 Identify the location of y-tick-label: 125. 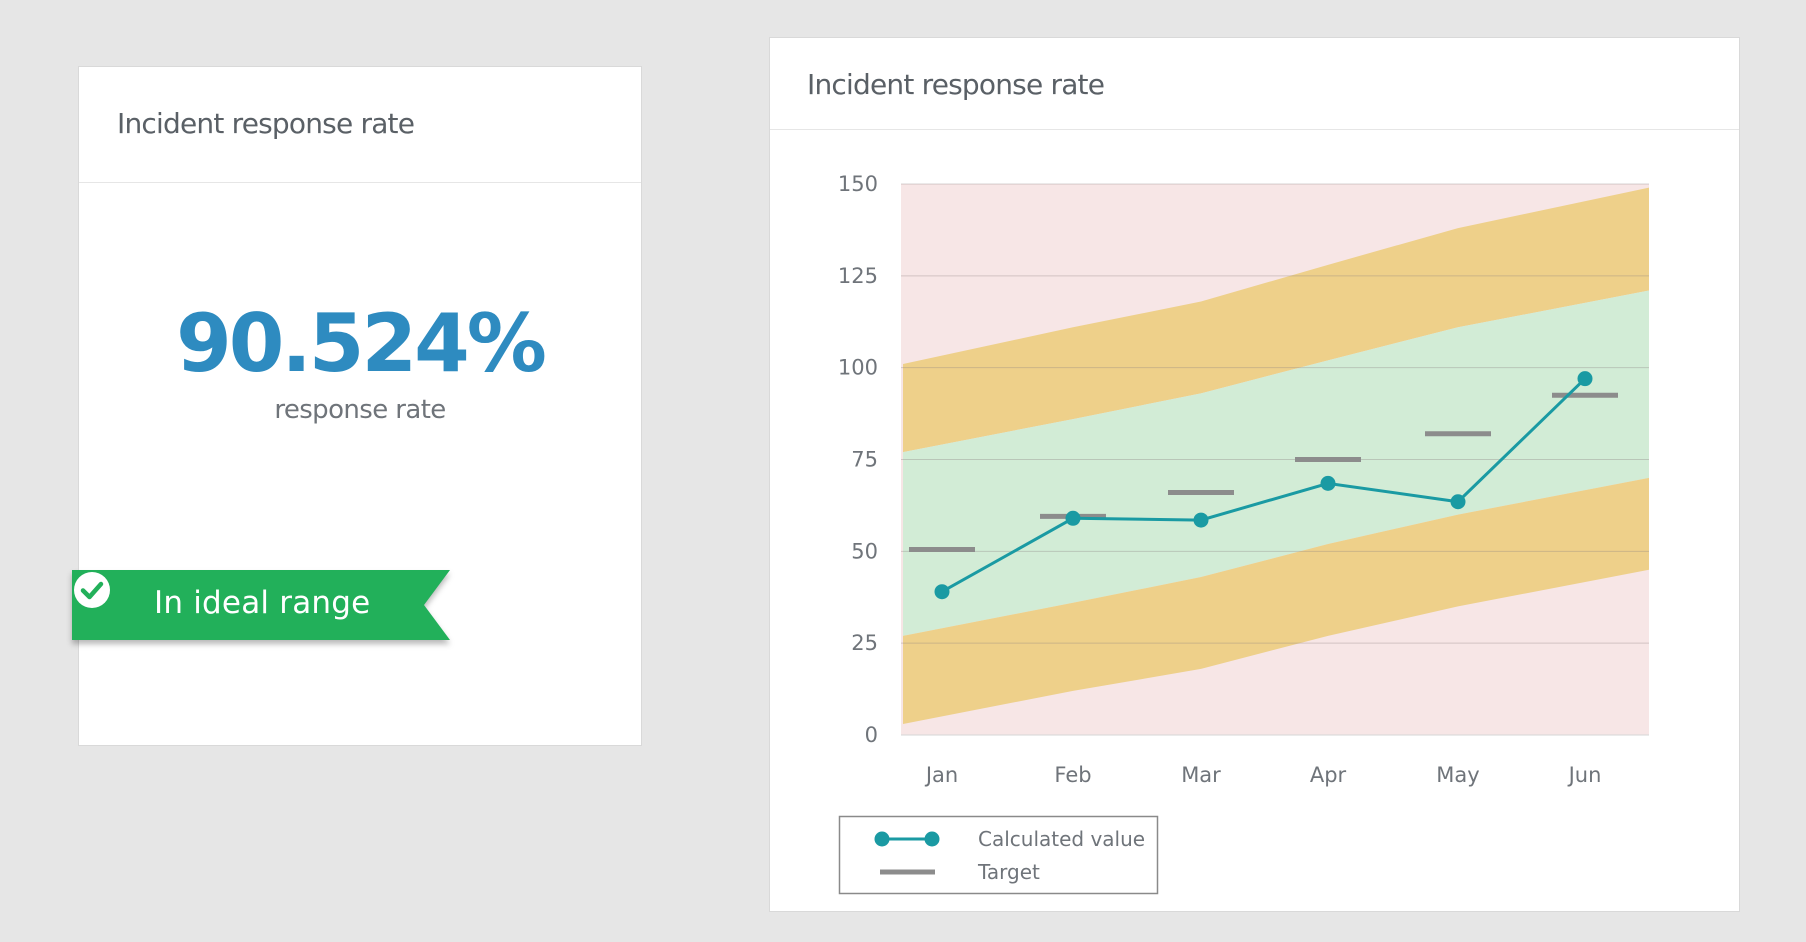
(858, 276).